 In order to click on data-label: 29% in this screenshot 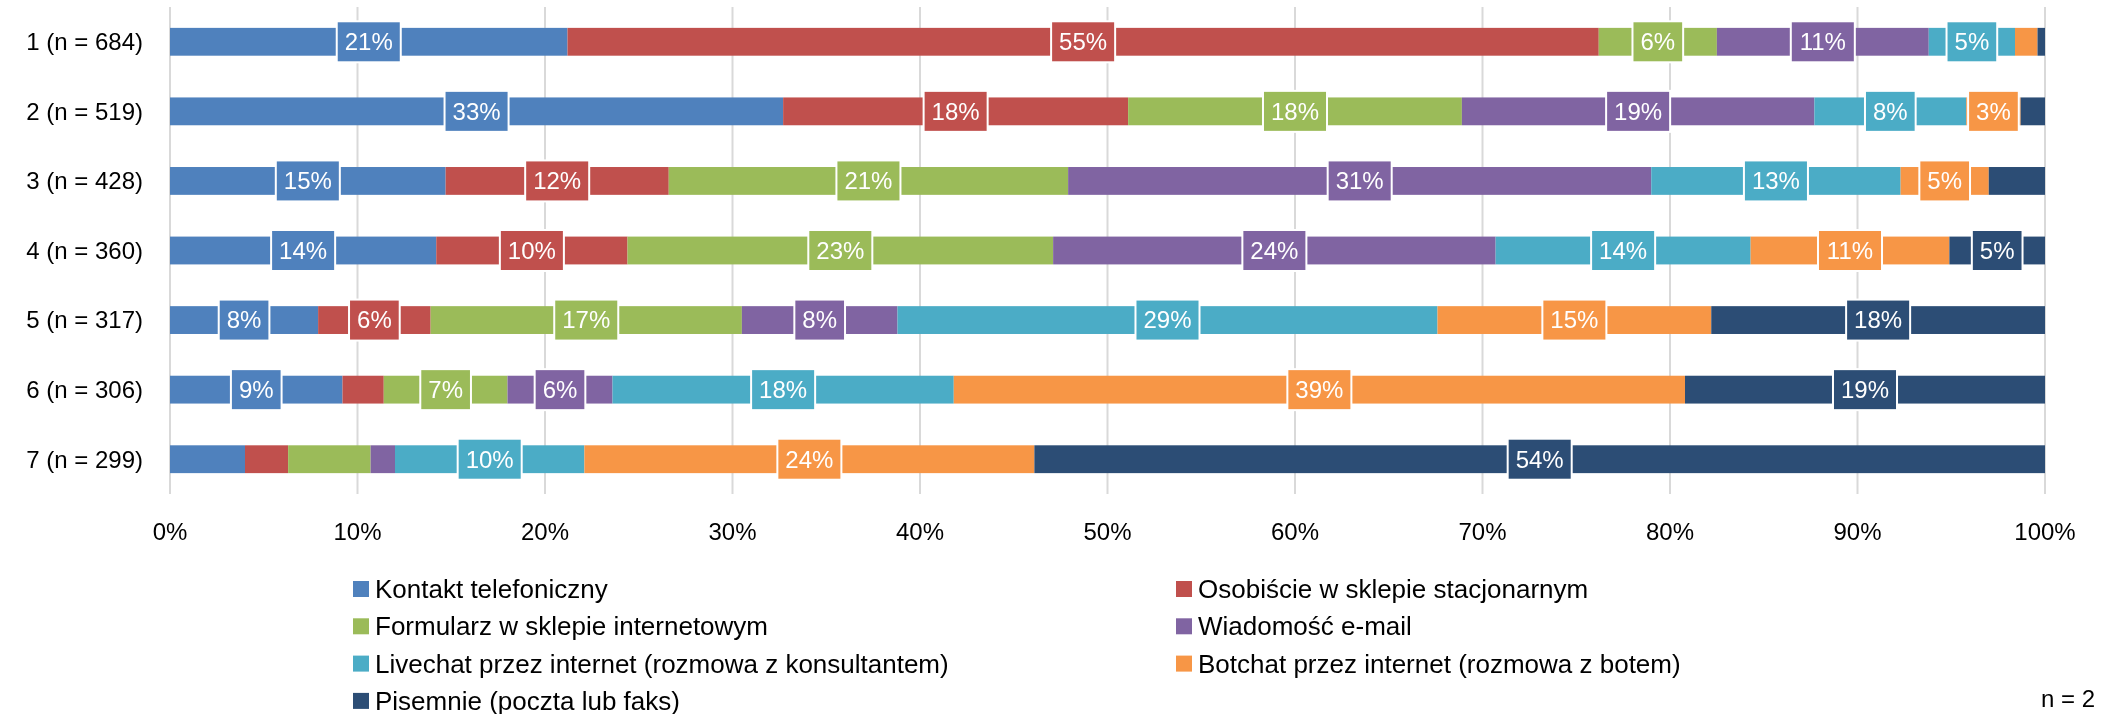, I will do `click(1167, 320)`.